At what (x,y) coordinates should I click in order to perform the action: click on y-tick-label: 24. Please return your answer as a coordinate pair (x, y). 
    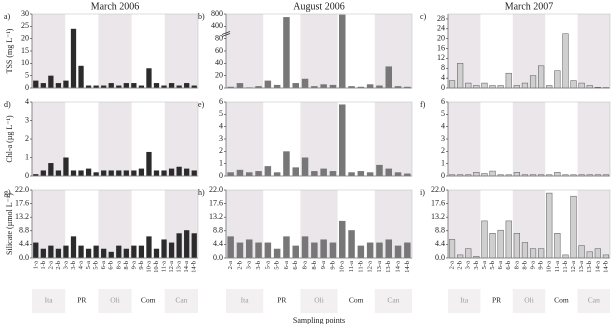
    Looking at the image, I should click on (441, 28).